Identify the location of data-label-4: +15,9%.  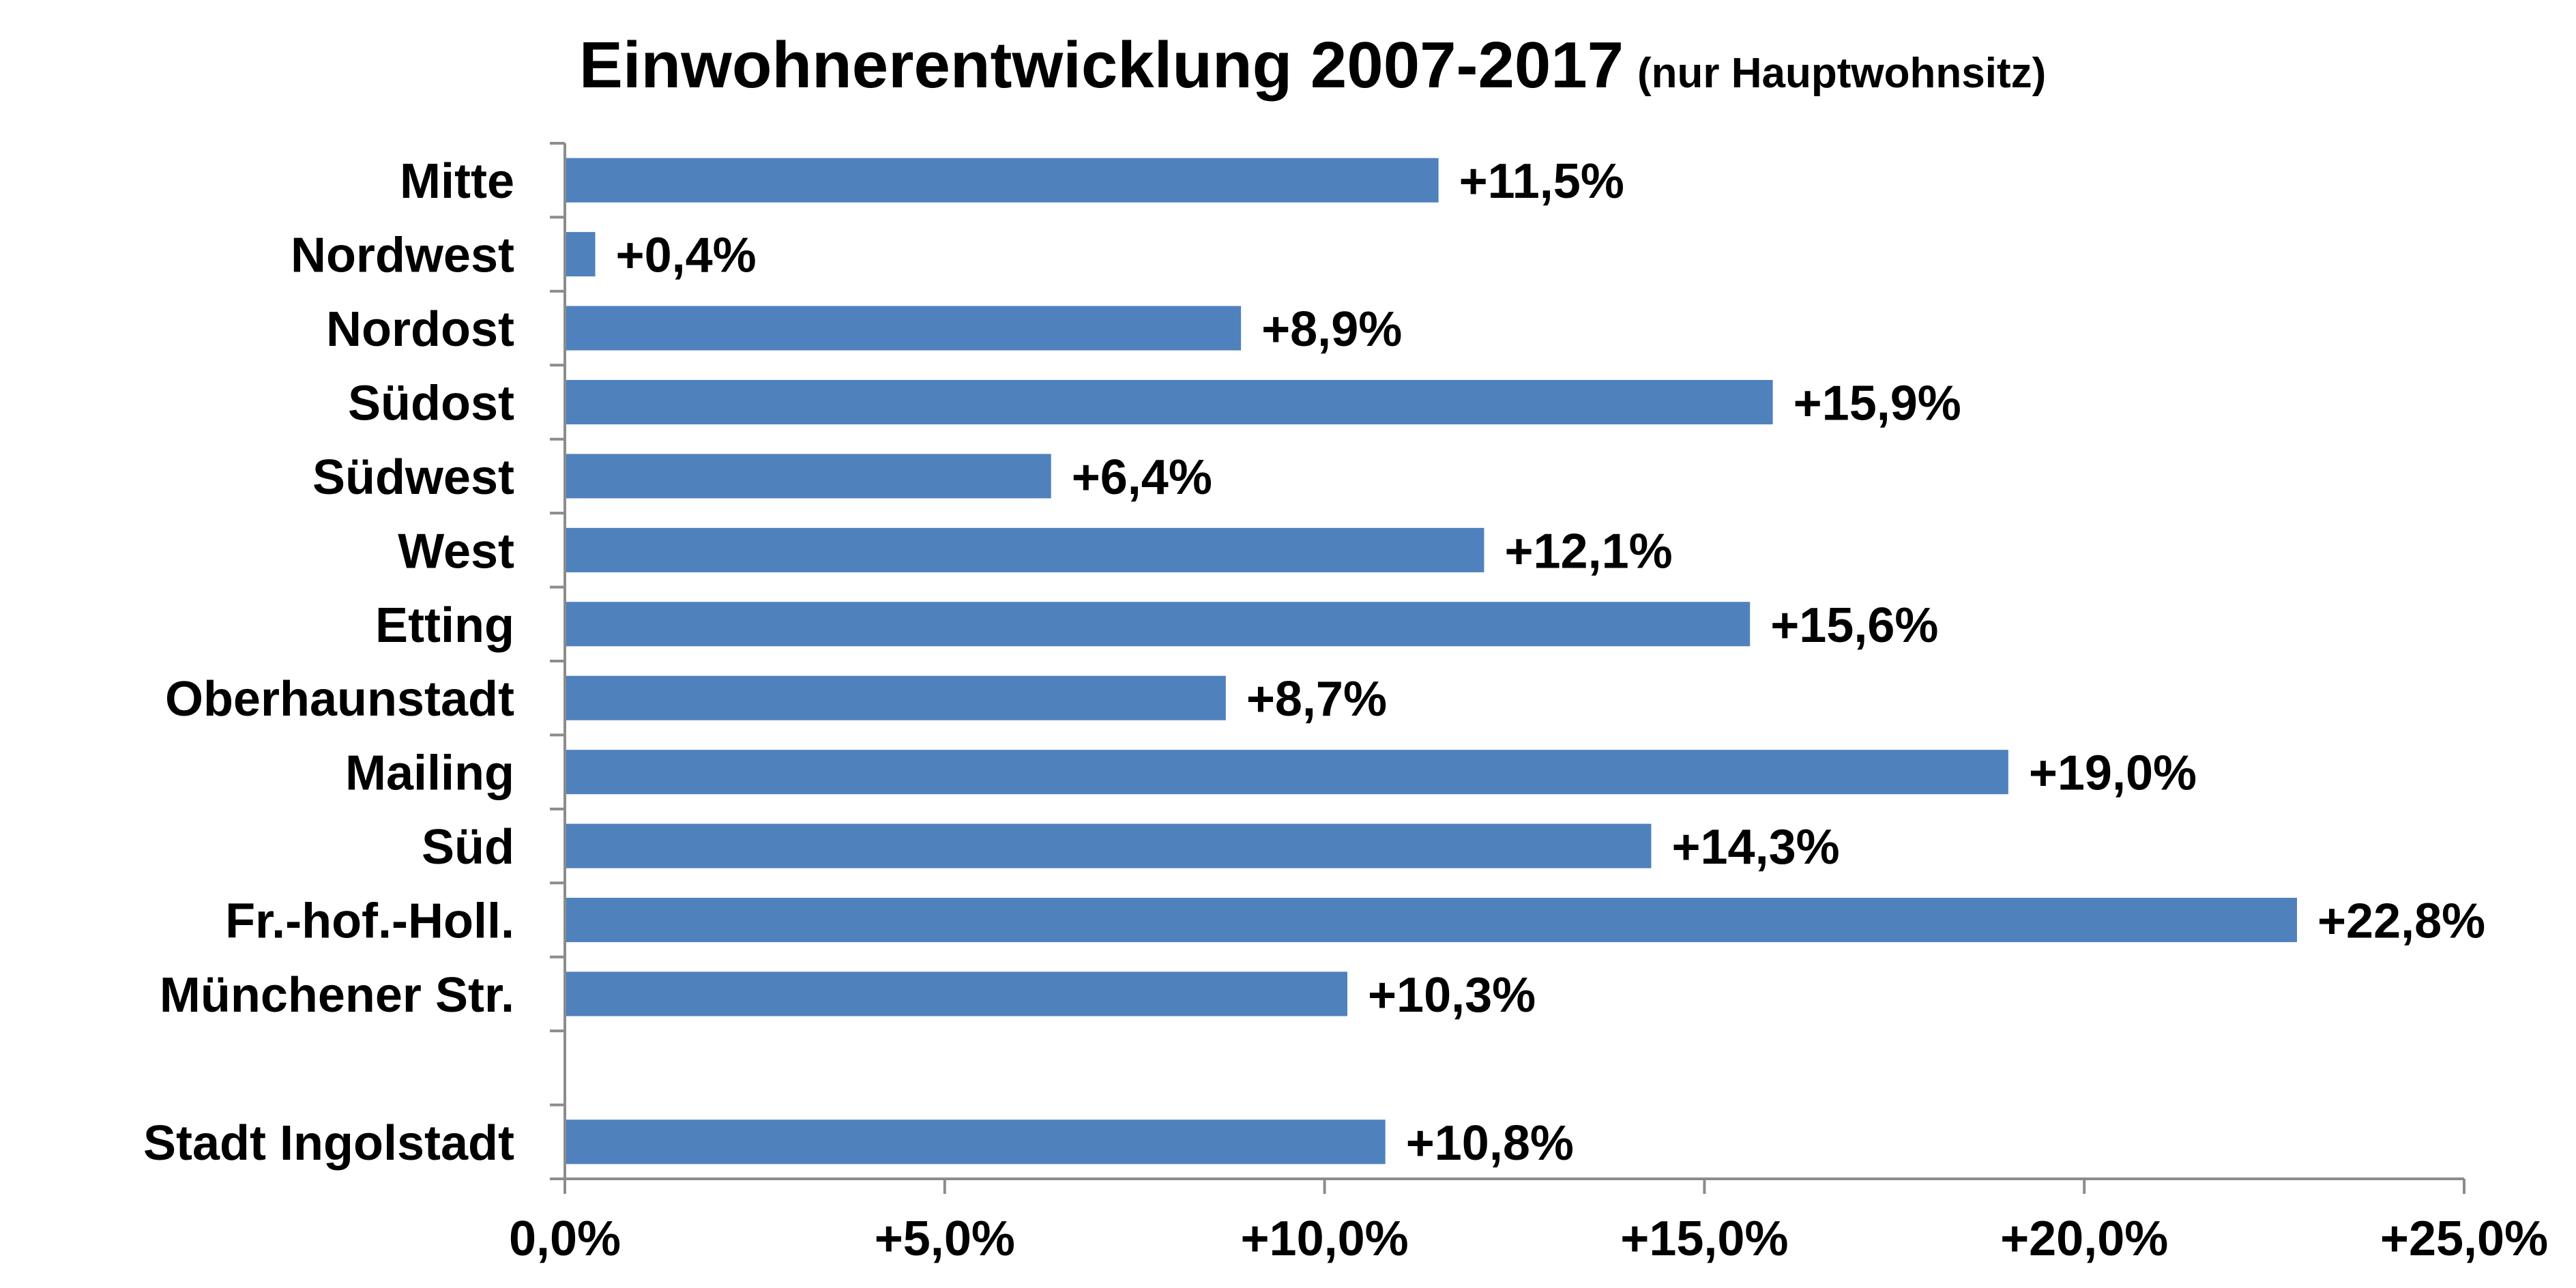
(1877, 404).